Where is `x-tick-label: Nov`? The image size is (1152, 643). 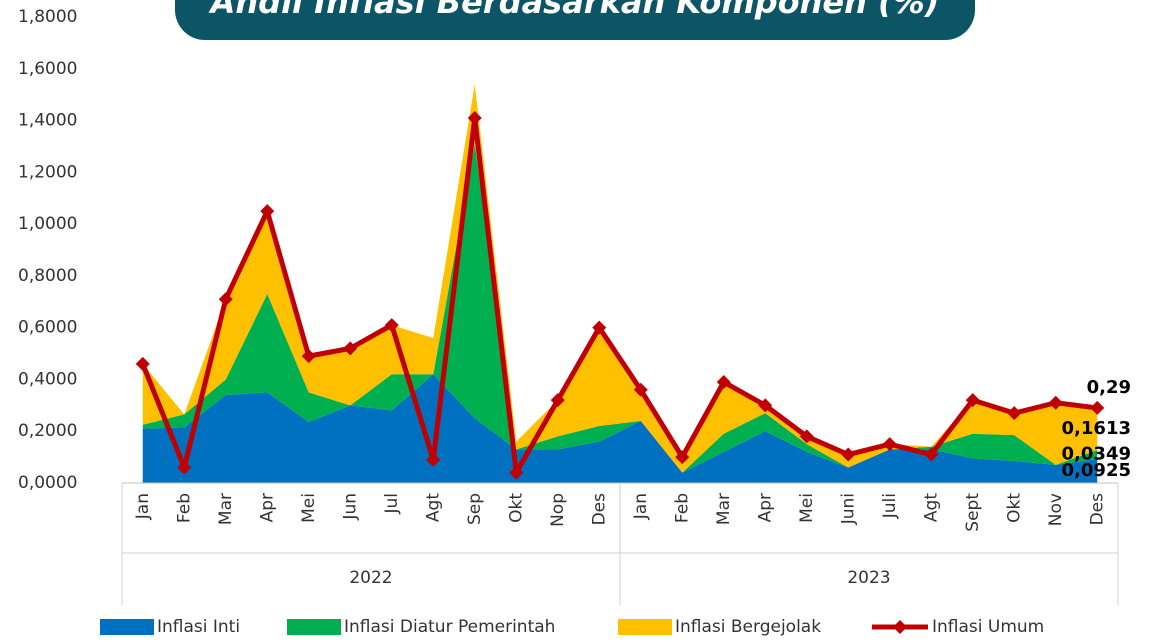 x-tick-label: Nov is located at coordinates (1056, 509).